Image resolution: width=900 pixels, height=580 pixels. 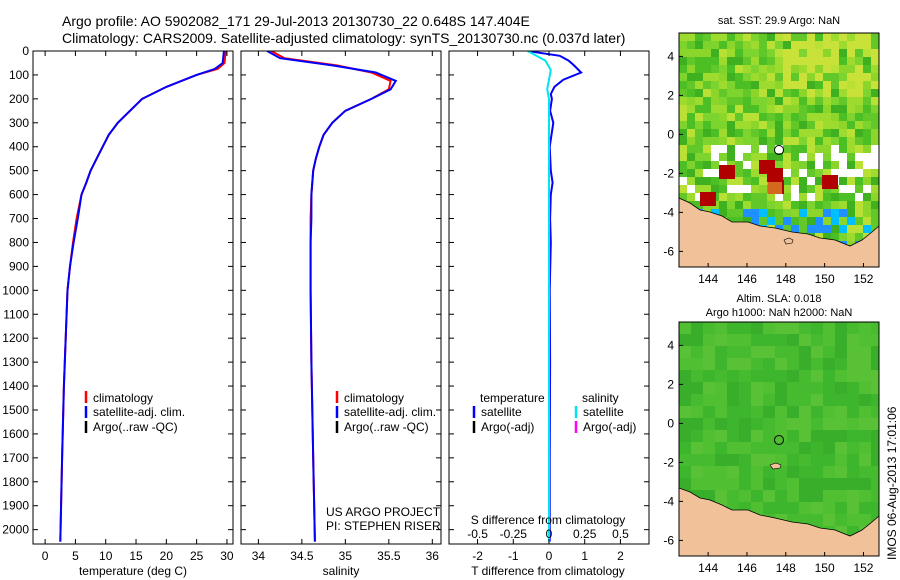 What do you see at coordinates (19, 171) in the screenshot?
I see `depth-tick-label: 500` at bounding box center [19, 171].